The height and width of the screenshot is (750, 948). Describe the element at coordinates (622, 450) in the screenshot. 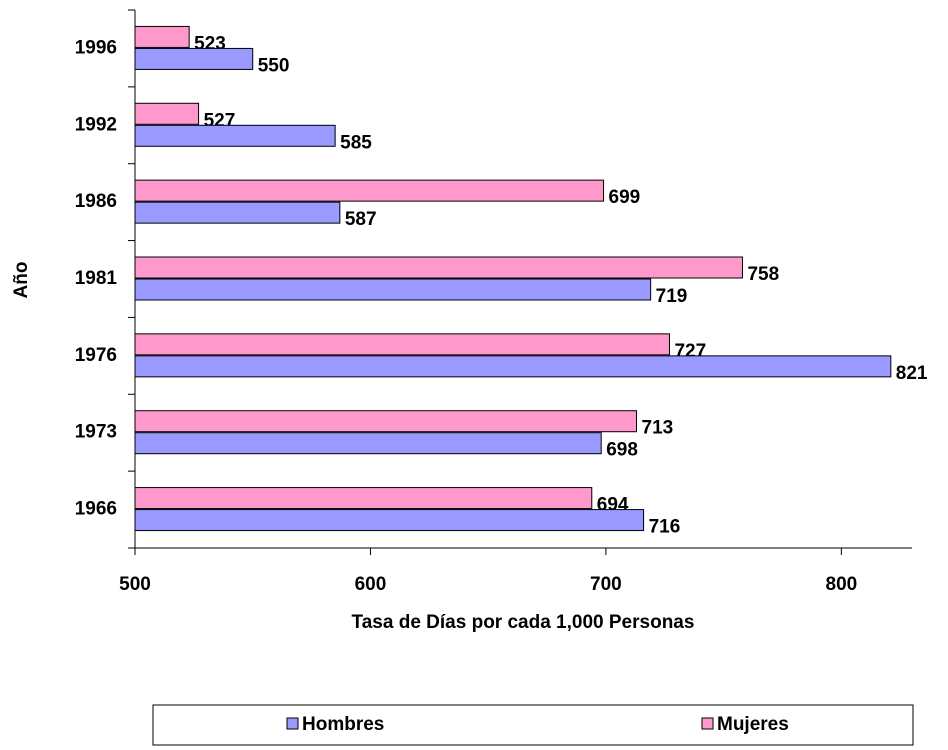

I see `data-label: 698` at that location.